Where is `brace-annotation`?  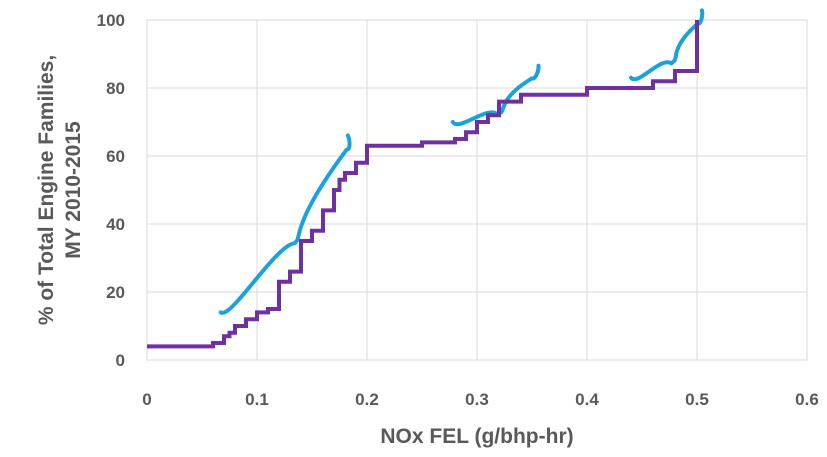 brace-annotation is located at coordinates (285, 224).